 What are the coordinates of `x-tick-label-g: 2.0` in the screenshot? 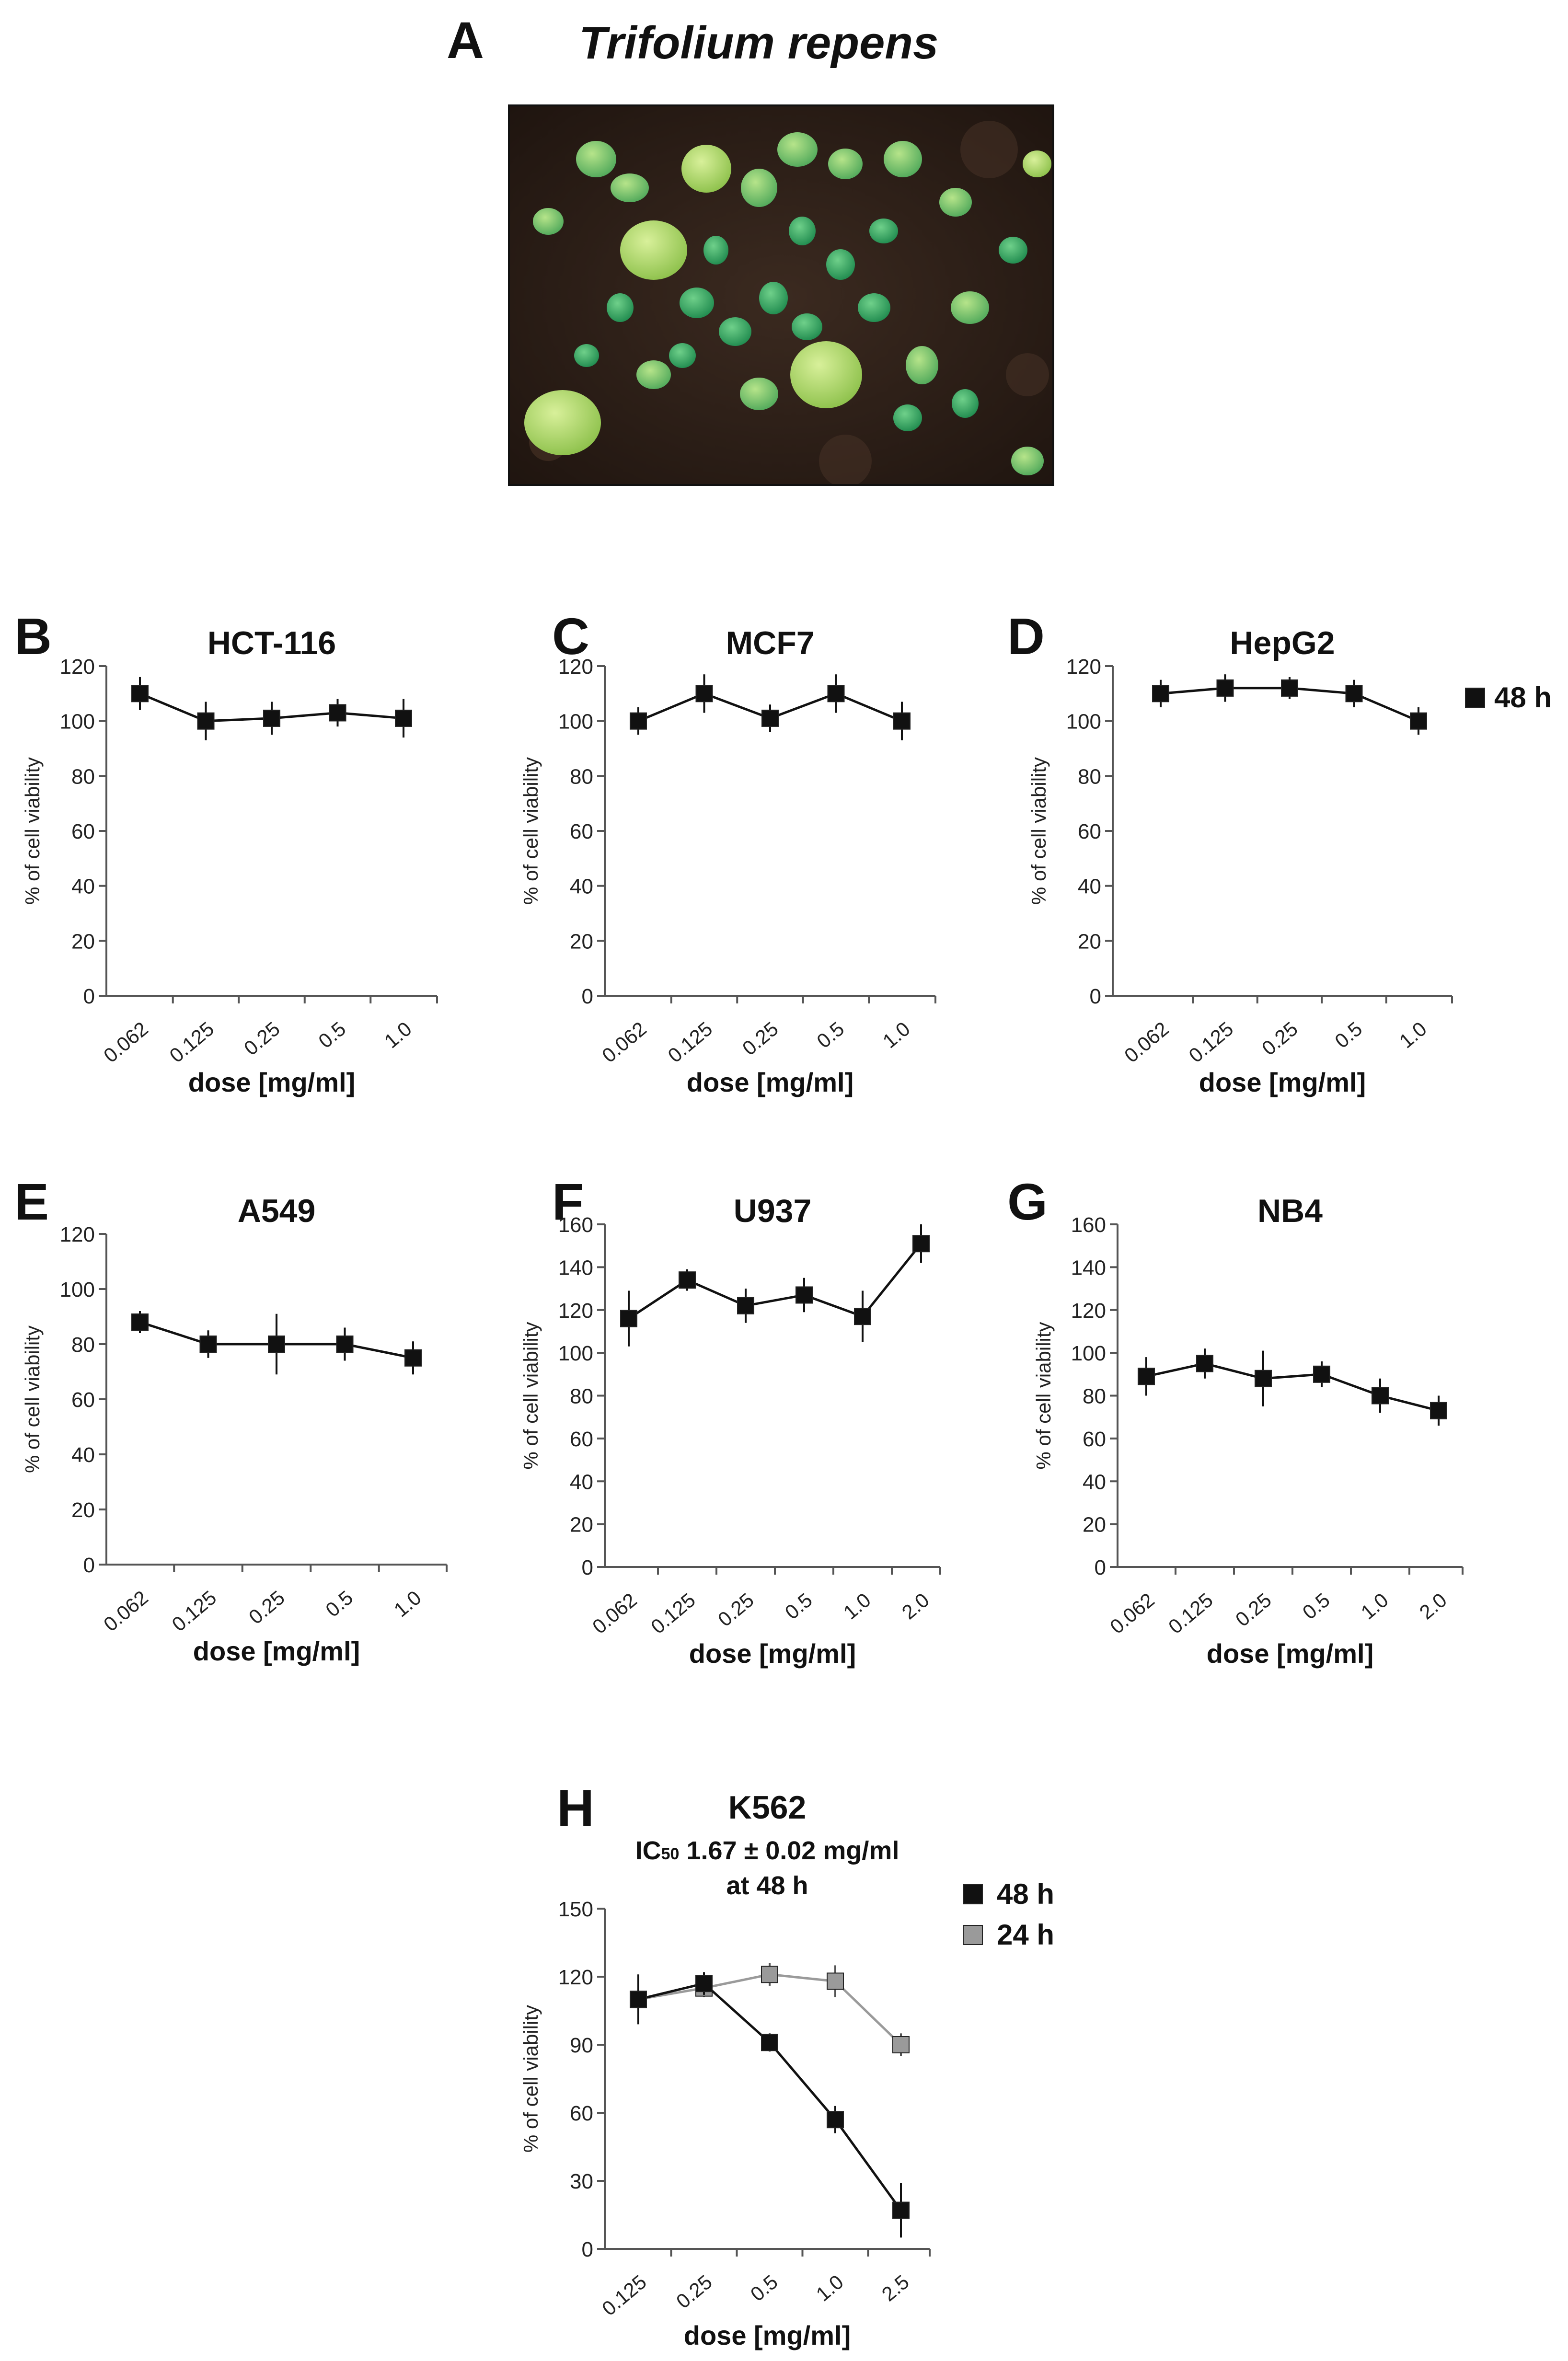 It's located at (1433, 1607).